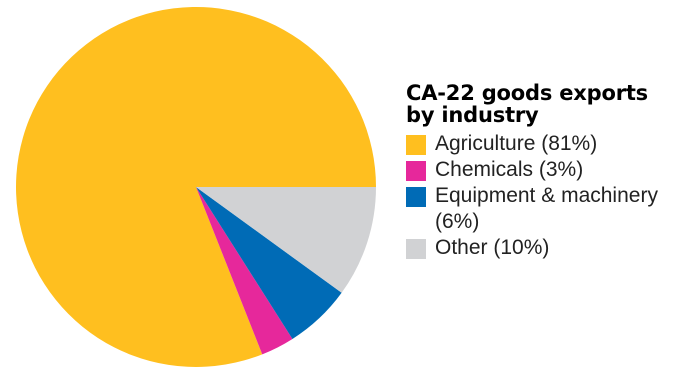 This screenshot has width=677, height=369. I want to click on pie-slice-other, so click(286, 240).